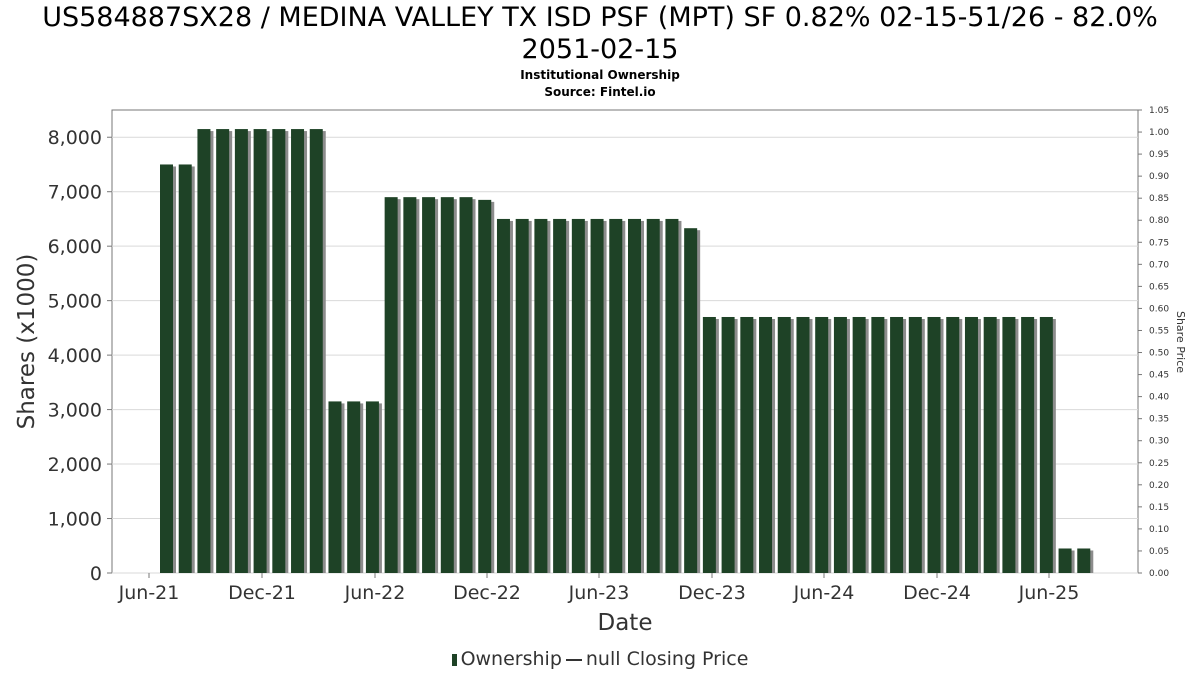 This screenshot has height=675, width=1200. I want to click on y2-tick-label: 0.00, so click(1159, 574).